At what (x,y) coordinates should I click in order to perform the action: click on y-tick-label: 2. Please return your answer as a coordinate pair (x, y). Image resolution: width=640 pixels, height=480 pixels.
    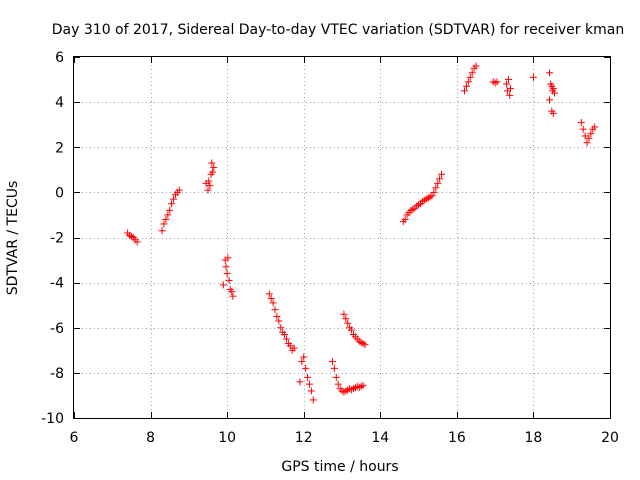
    Looking at the image, I should click on (59, 148).